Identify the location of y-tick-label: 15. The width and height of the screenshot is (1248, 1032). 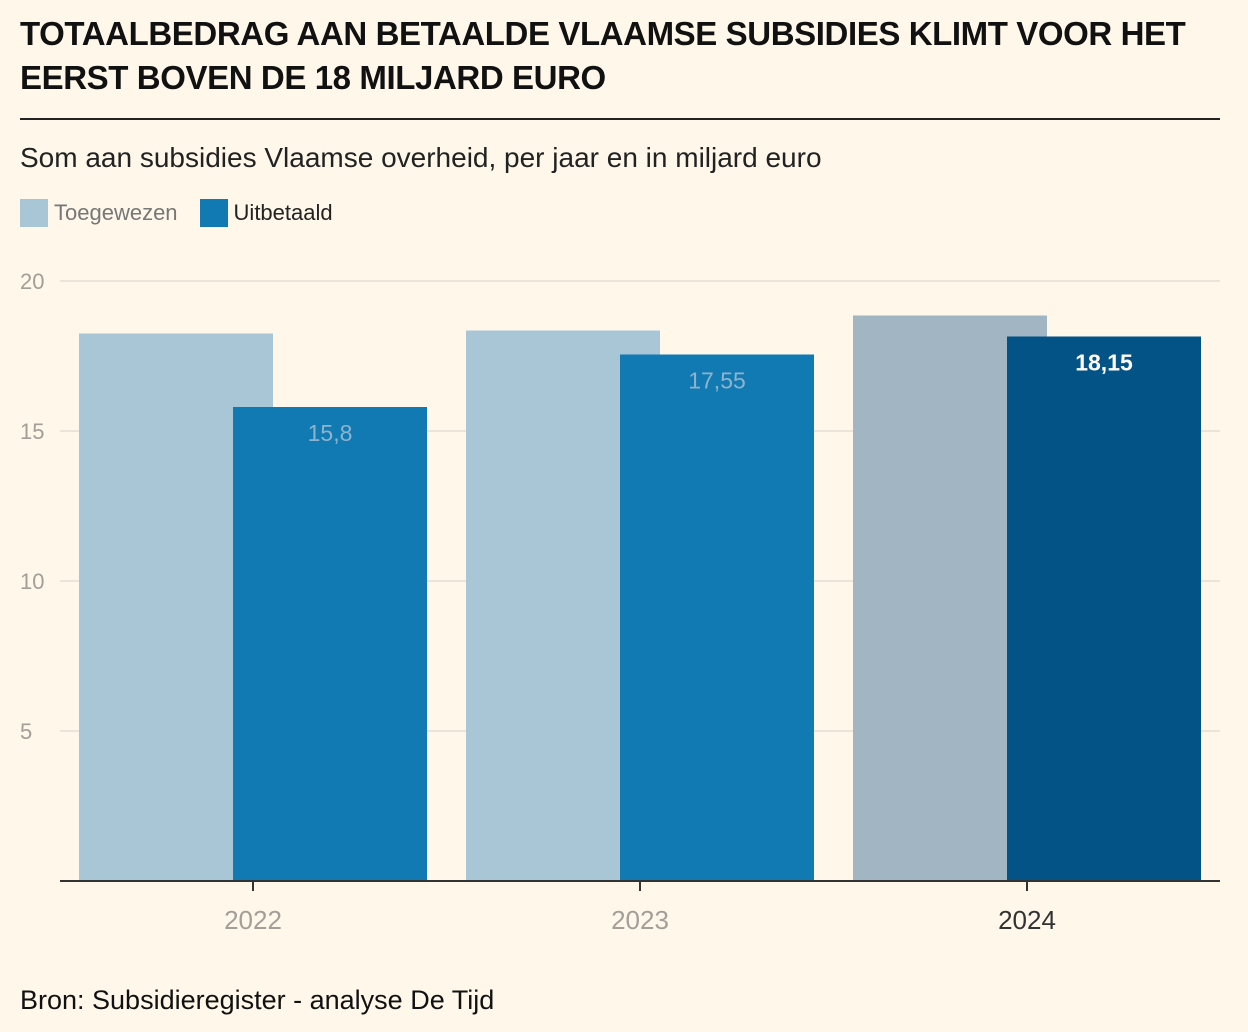
(32, 431).